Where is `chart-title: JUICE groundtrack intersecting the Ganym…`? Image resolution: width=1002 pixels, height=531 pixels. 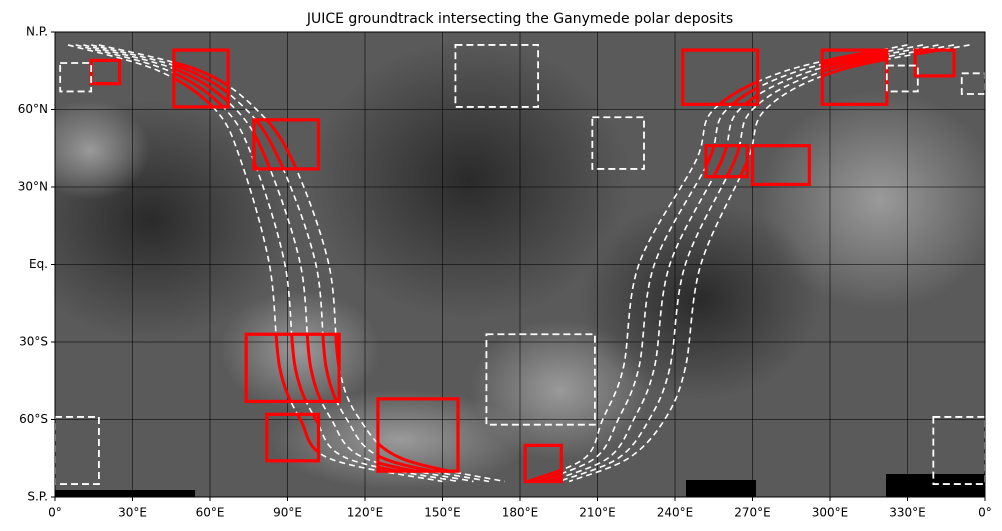 chart-title: JUICE groundtrack intersecting the Ganym… is located at coordinates (519, 19).